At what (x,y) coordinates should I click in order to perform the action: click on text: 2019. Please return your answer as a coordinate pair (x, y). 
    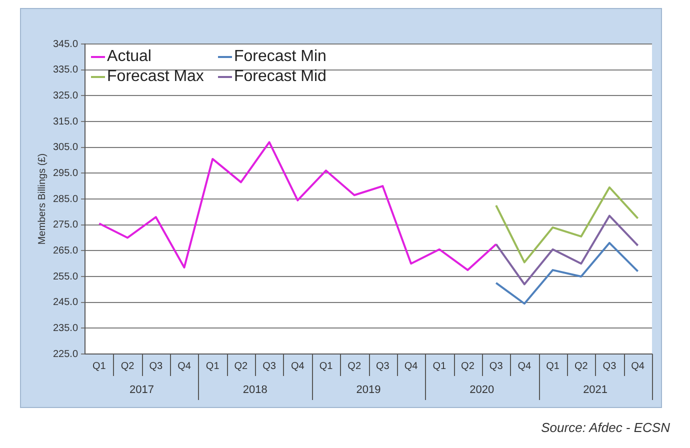
    Looking at the image, I should click on (368, 390).